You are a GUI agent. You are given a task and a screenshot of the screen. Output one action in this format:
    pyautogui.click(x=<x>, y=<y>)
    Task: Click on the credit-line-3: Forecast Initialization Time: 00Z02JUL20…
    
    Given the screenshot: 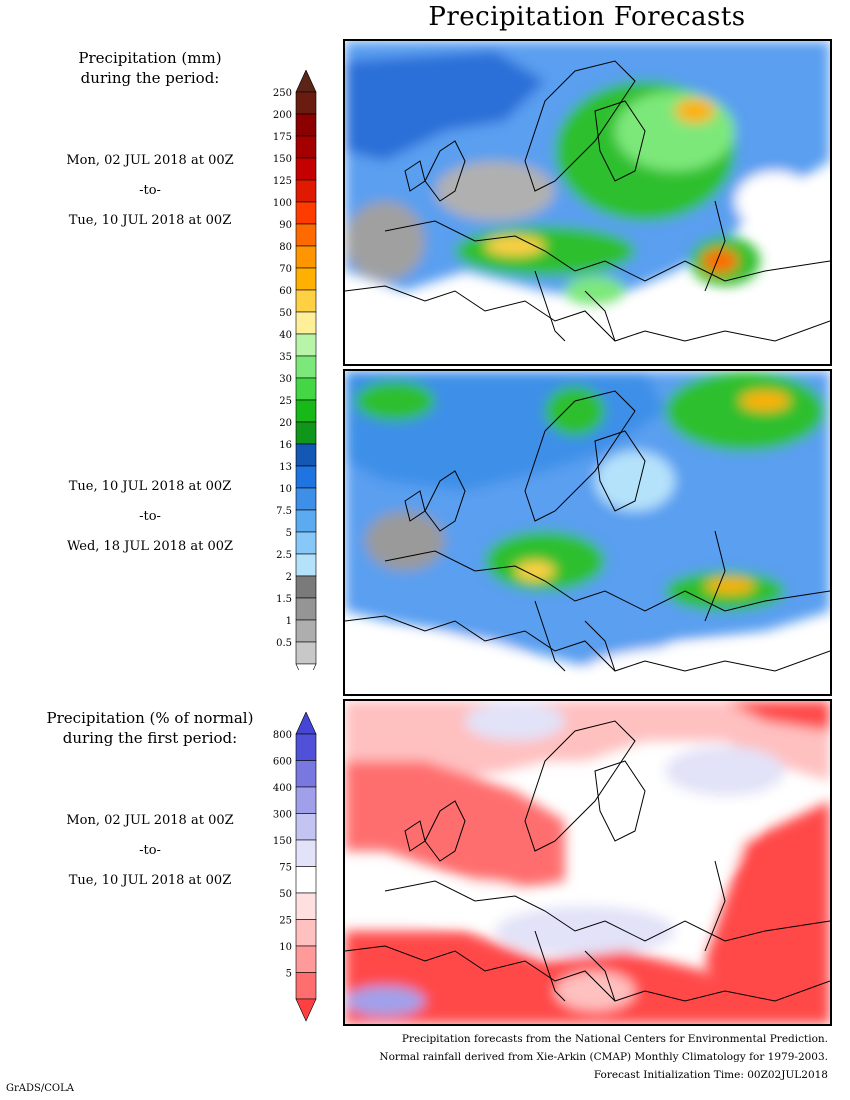 What is the action you would take?
    pyautogui.click(x=710, y=1075)
    